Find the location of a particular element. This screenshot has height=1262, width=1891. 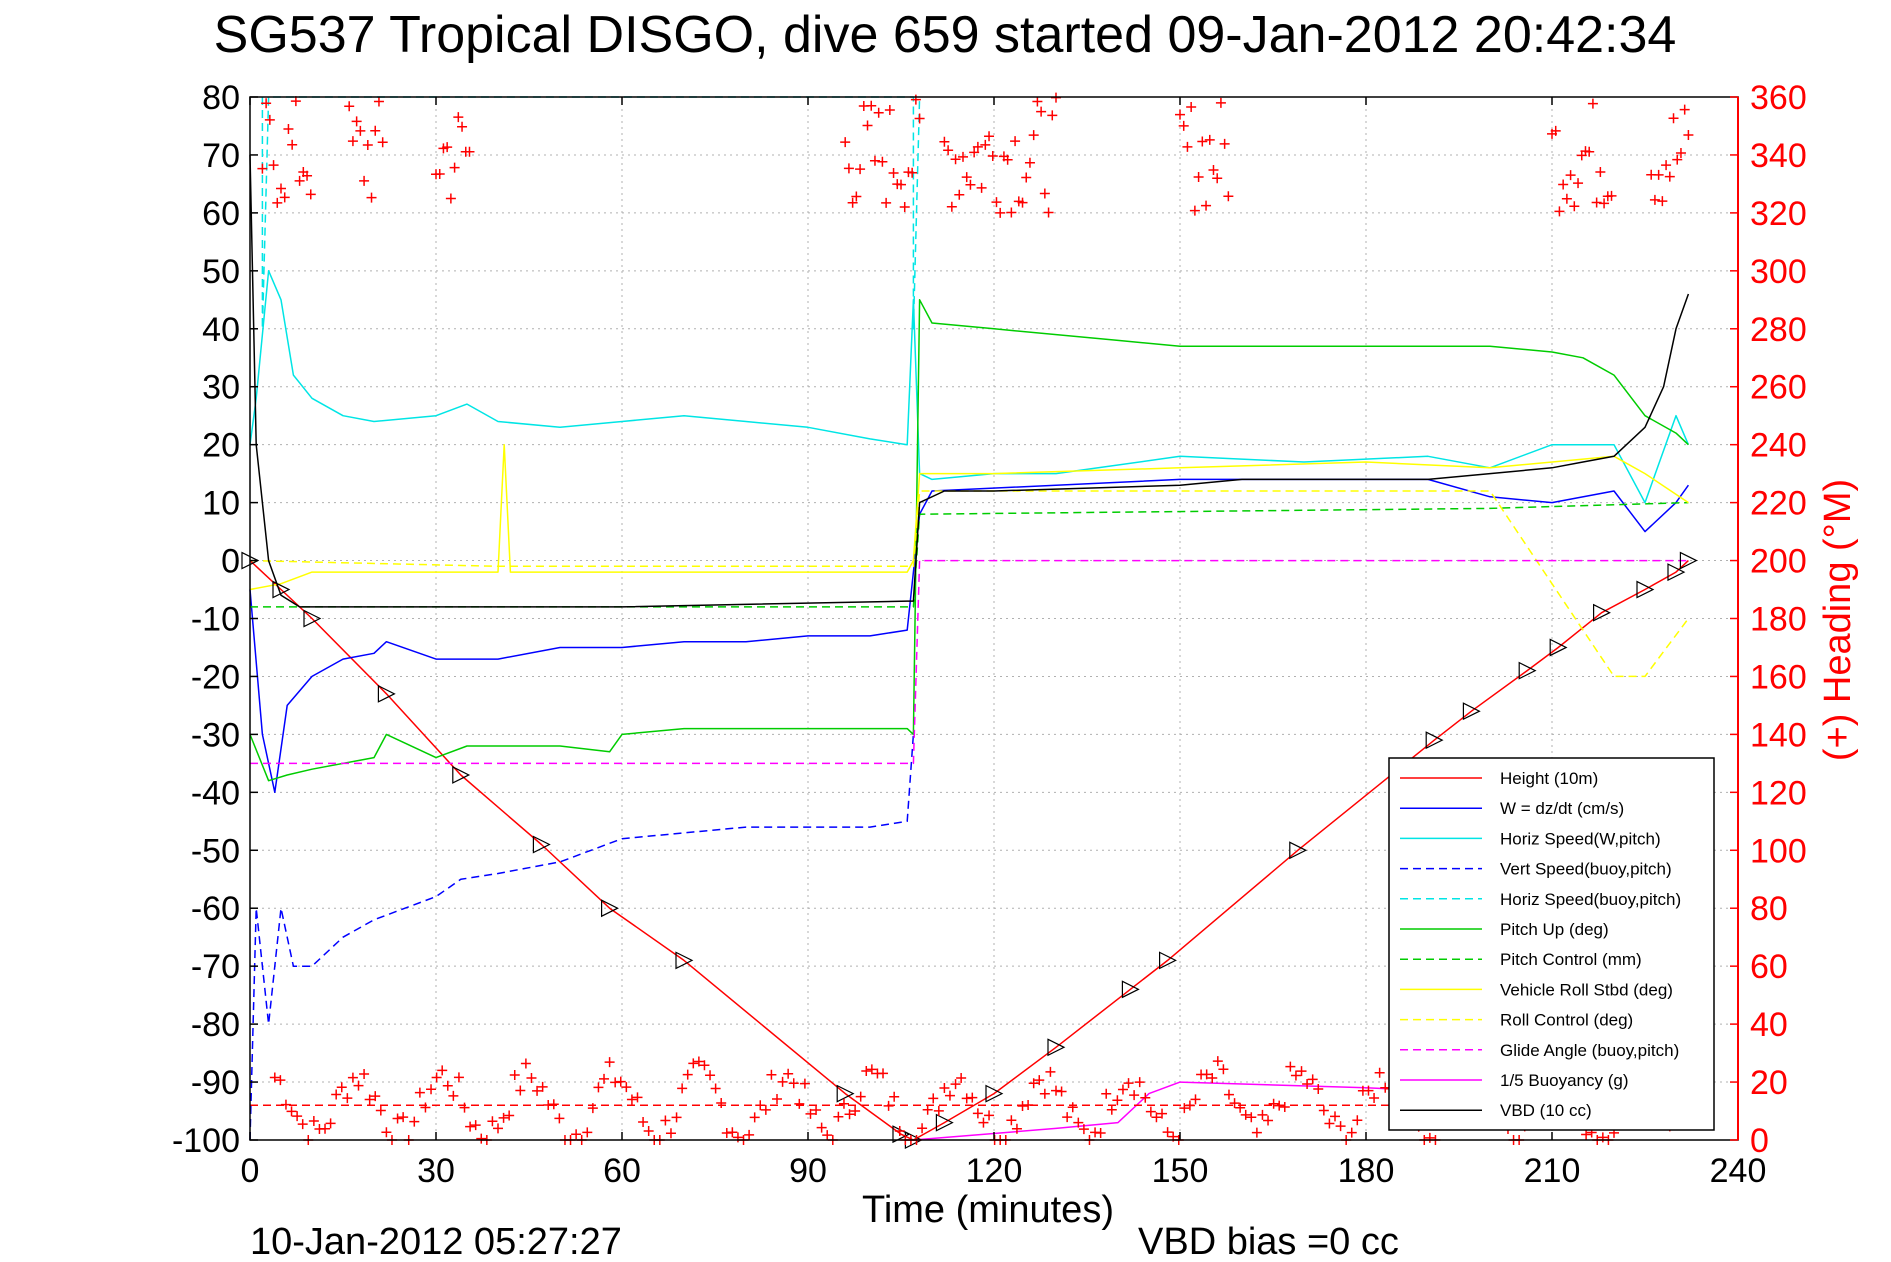

y-tick-label: 40 is located at coordinates (221, 330).